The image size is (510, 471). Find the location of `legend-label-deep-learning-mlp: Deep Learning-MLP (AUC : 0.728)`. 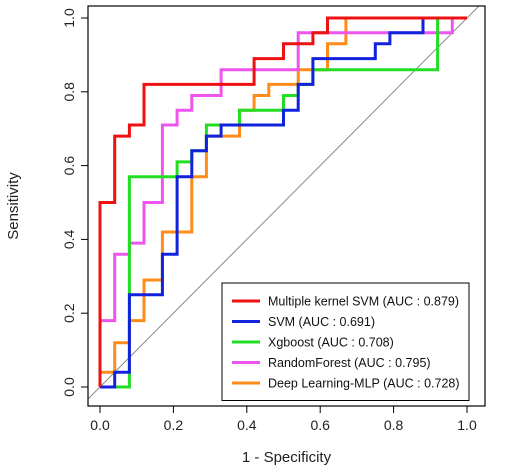

legend-label-deep-learning-mlp: Deep Learning-MLP (AUC : 0.728) is located at coordinates (364, 384).